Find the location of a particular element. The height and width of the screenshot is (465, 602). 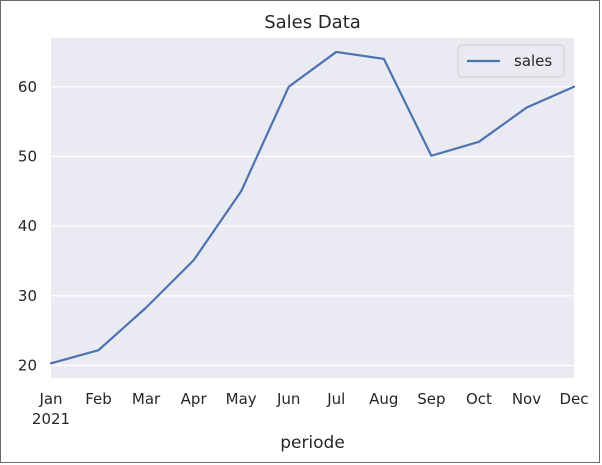

y-axis-ticks: 20 30 40 50 60 is located at coordinates (27, 226).